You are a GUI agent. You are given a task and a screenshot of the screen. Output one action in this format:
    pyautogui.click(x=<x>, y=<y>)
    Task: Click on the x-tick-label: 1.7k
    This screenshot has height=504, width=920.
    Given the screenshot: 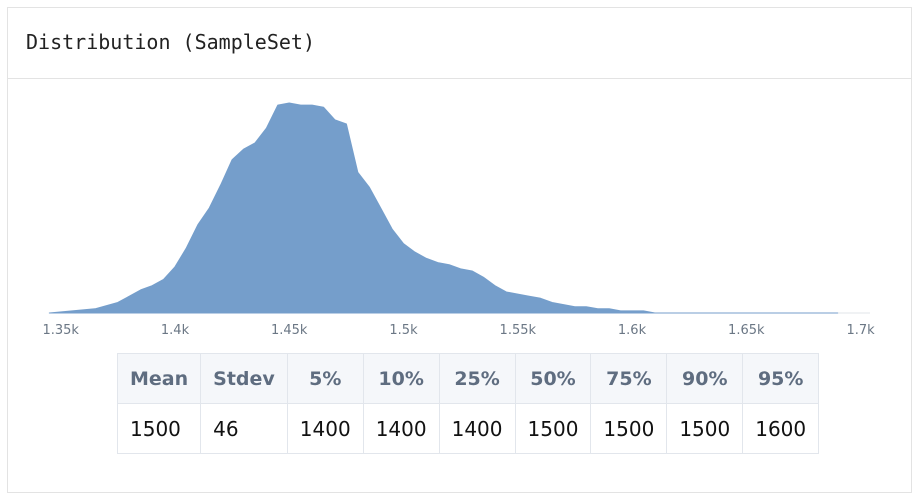 What is the action you would take?
    pyautogui.click(x=860, y=330)
    